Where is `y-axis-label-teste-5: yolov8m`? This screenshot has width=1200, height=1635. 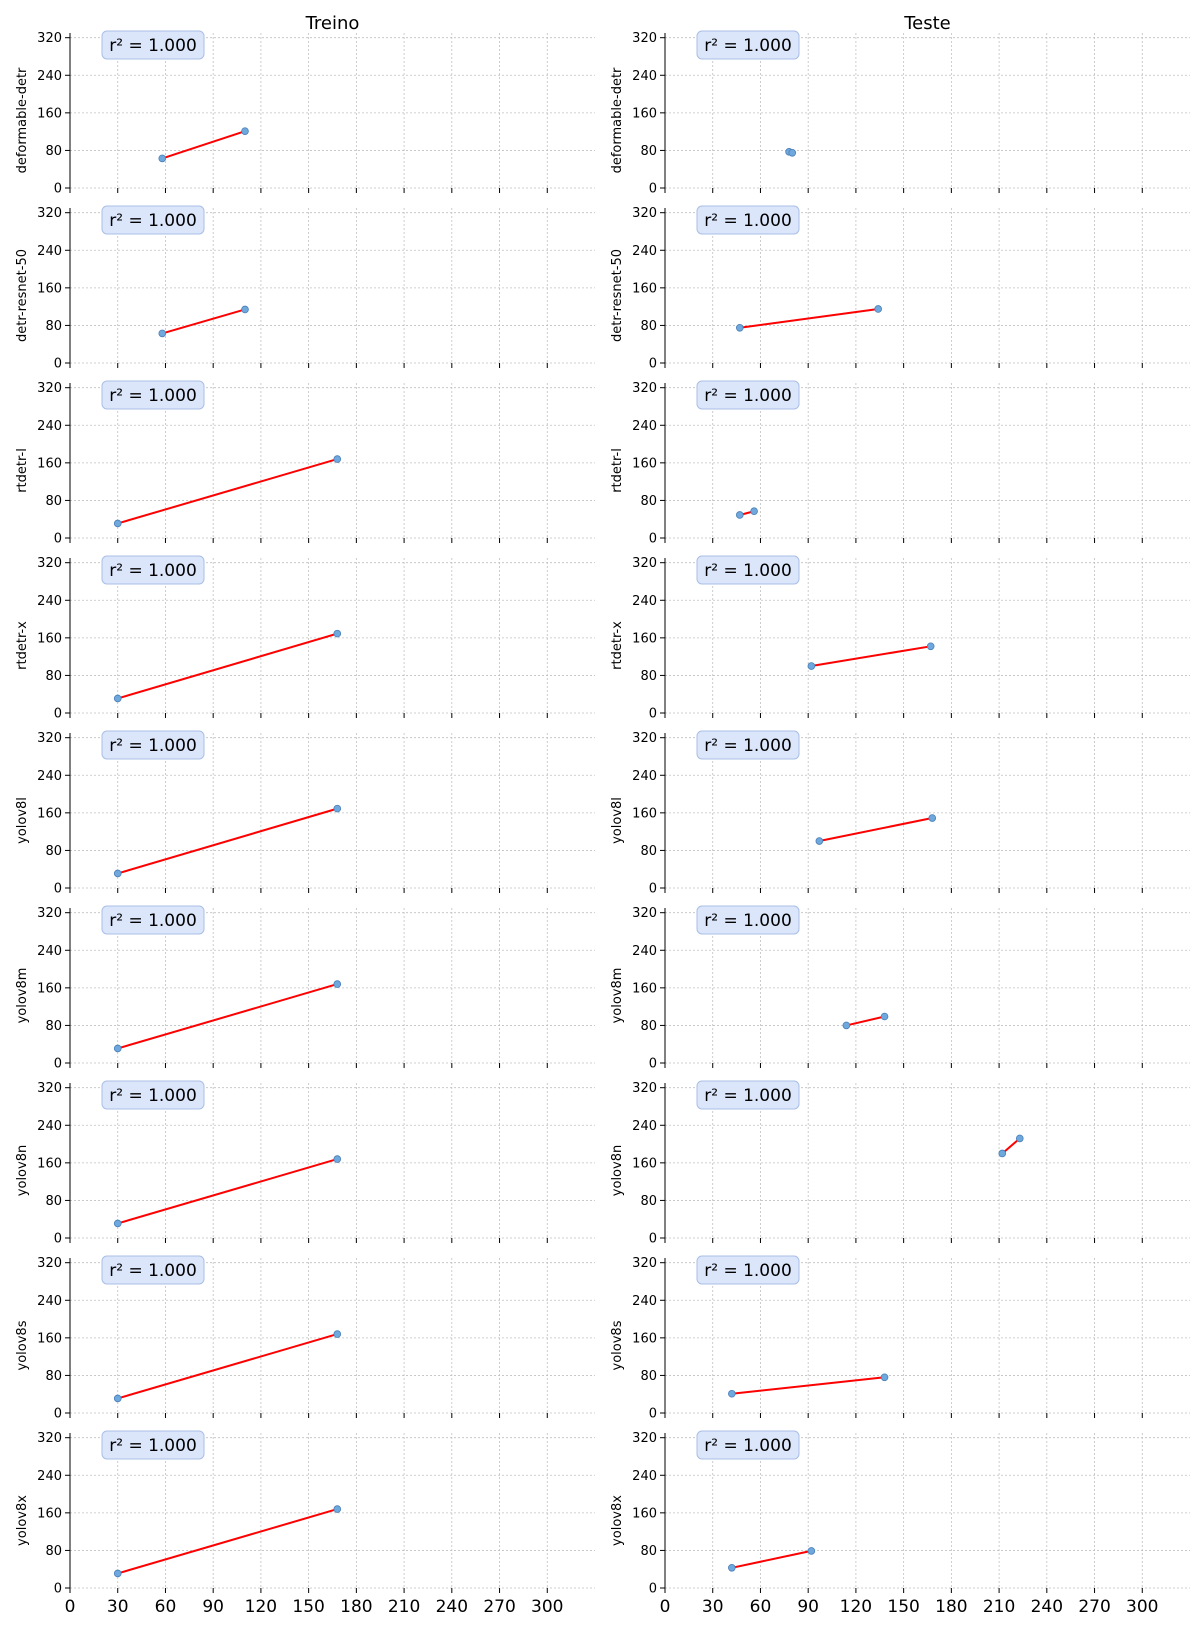
y-axis-label-teste-5: yolov8m is located at coordinates (617, 996).